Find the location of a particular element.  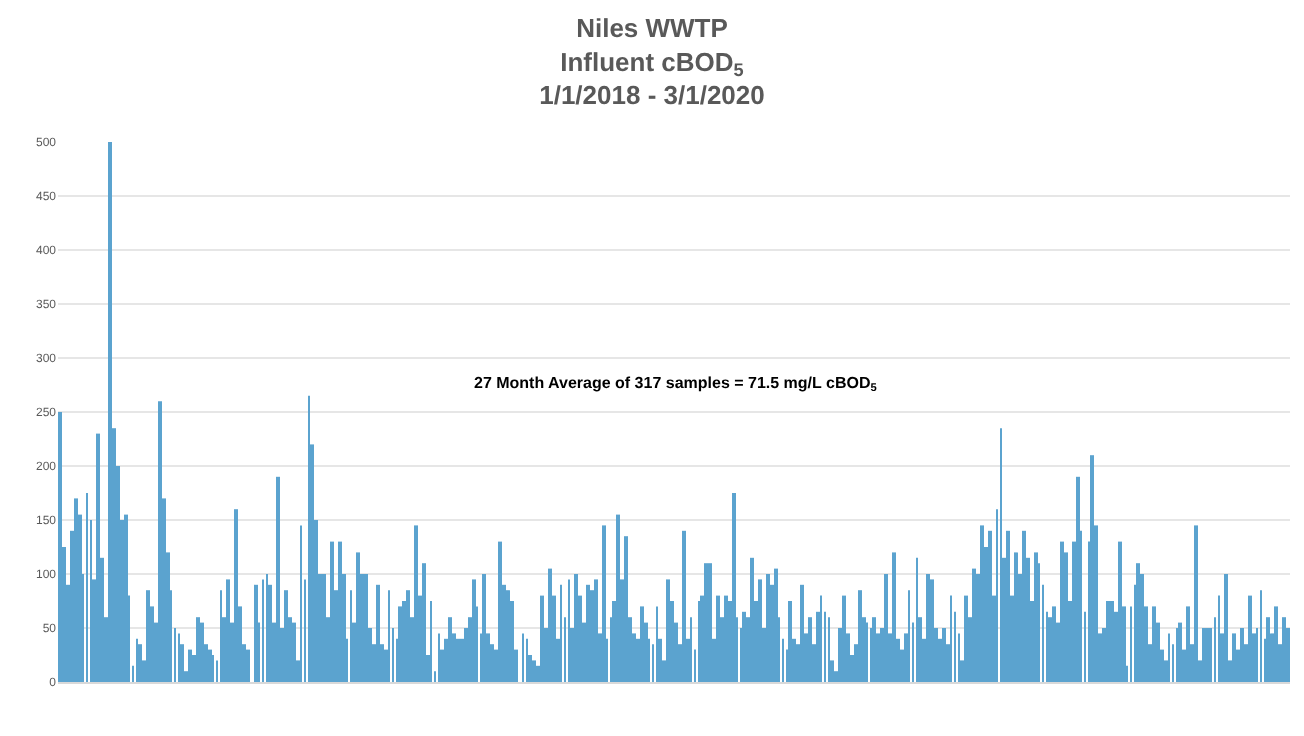

chart-title: Niles WWTP Influent cBOD$_{5}$ 1/1/2018 - 3/1/2020 is located at coordinates (652, 61).